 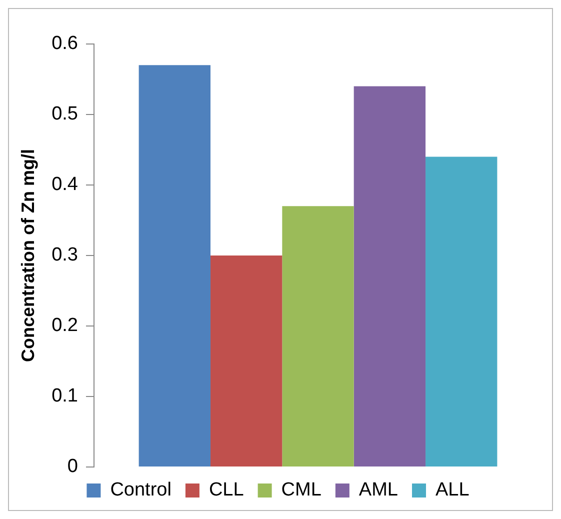 What do you see at coordinates (65, 396) in the screenshot?
I see `y-tick-label: 0.1` at bounding box center [65, 396].